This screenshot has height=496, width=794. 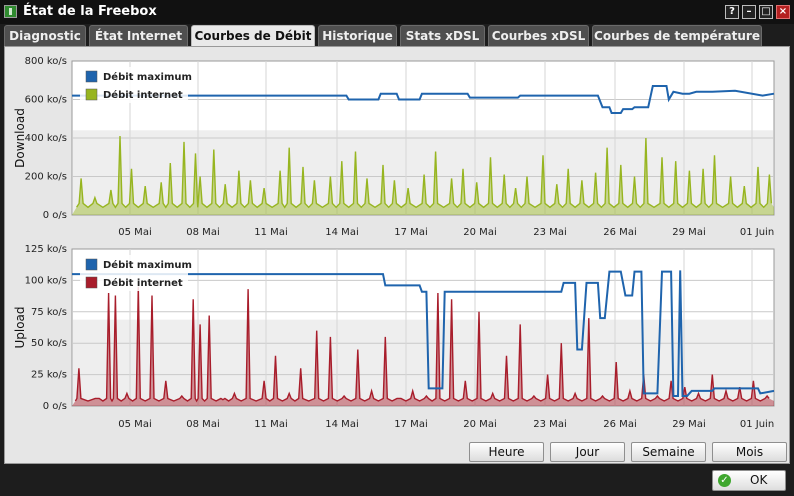 I want to click on download-legend-label: Débit maximum, so click(x=147, y=77).